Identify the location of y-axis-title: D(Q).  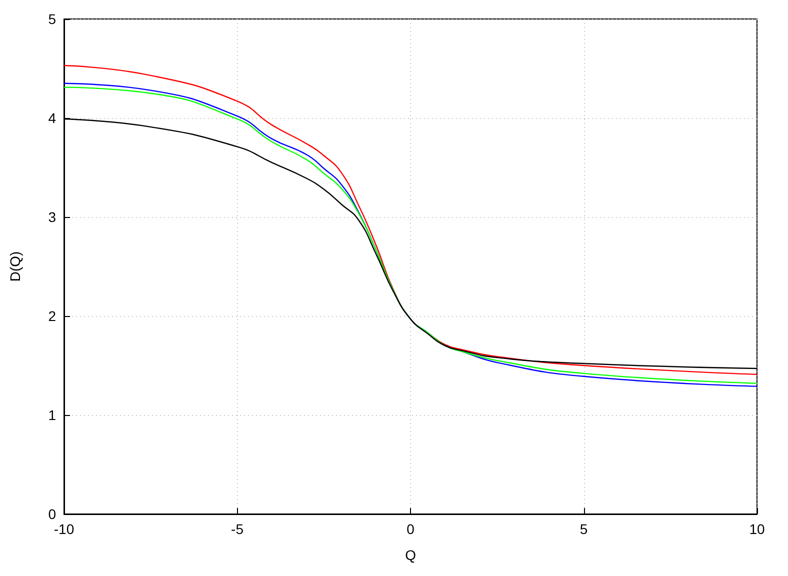
(15, 266).